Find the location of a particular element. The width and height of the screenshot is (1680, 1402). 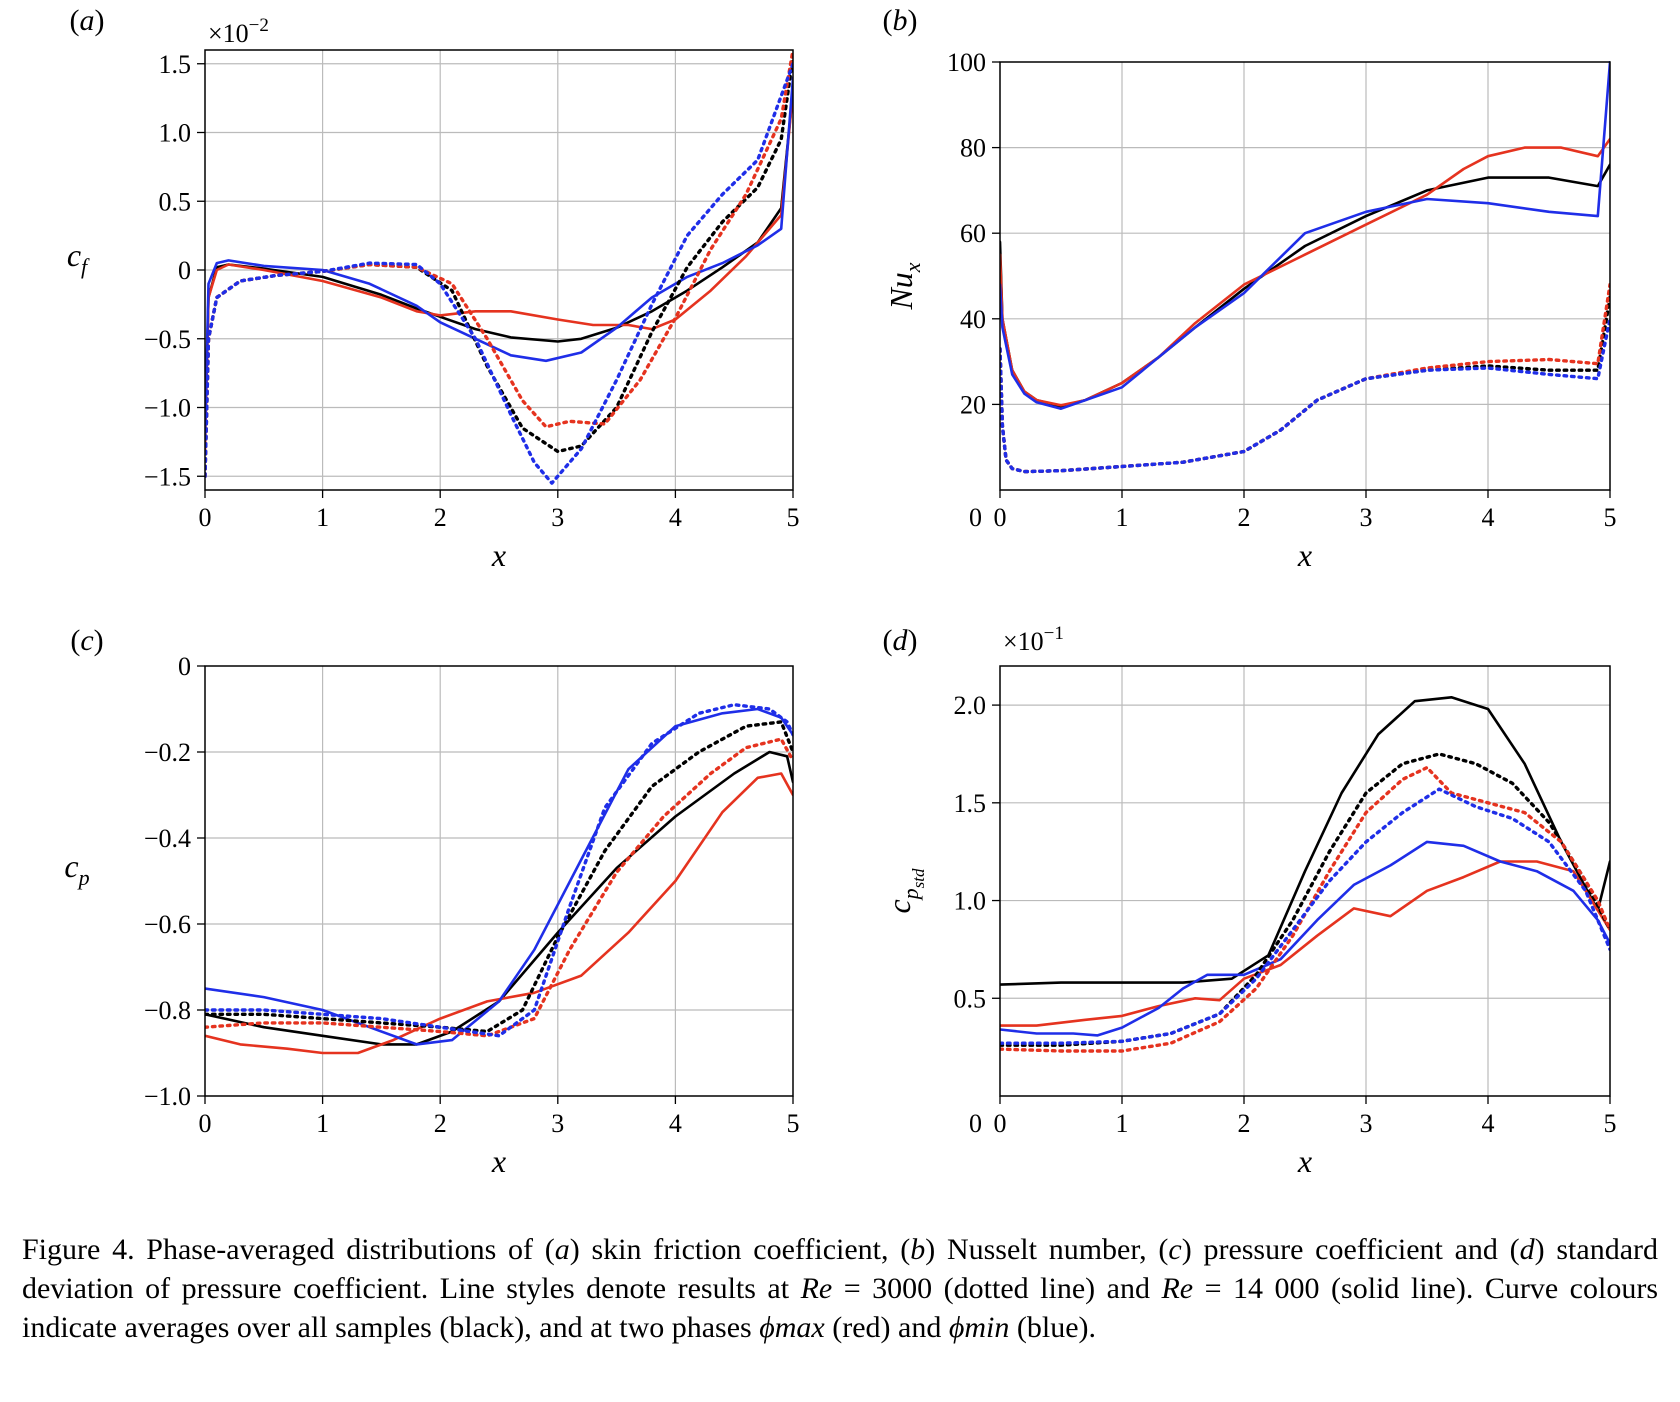

caption-panel-d: d is located at coordinates (1527, 1249).